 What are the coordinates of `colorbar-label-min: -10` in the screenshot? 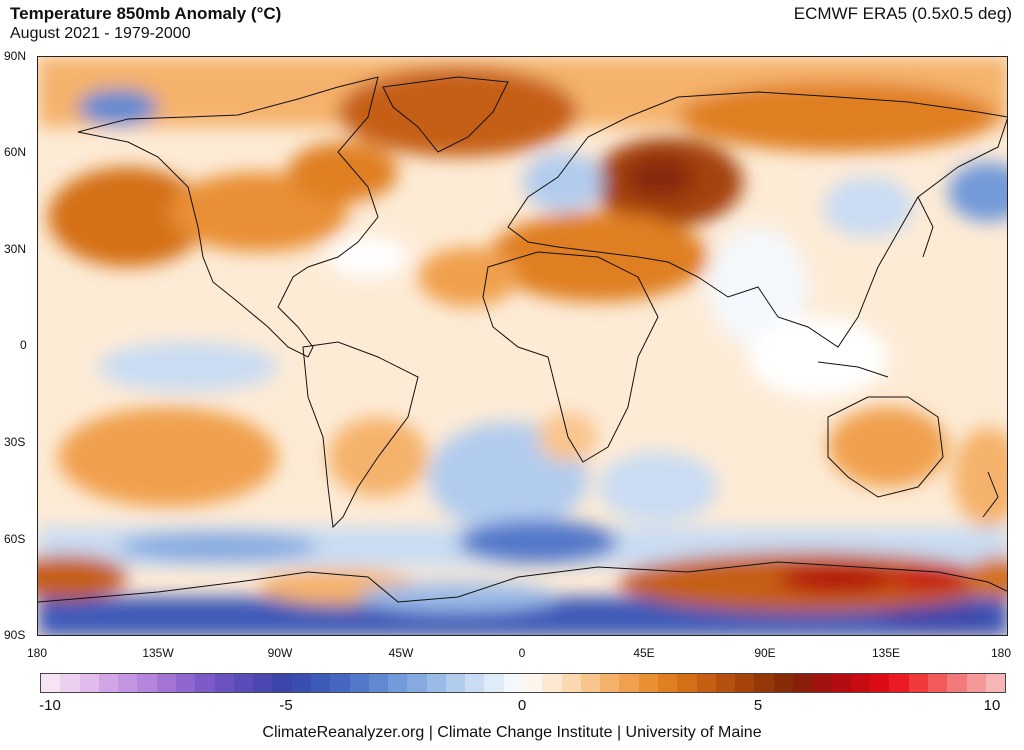 It's located at (50, 705).